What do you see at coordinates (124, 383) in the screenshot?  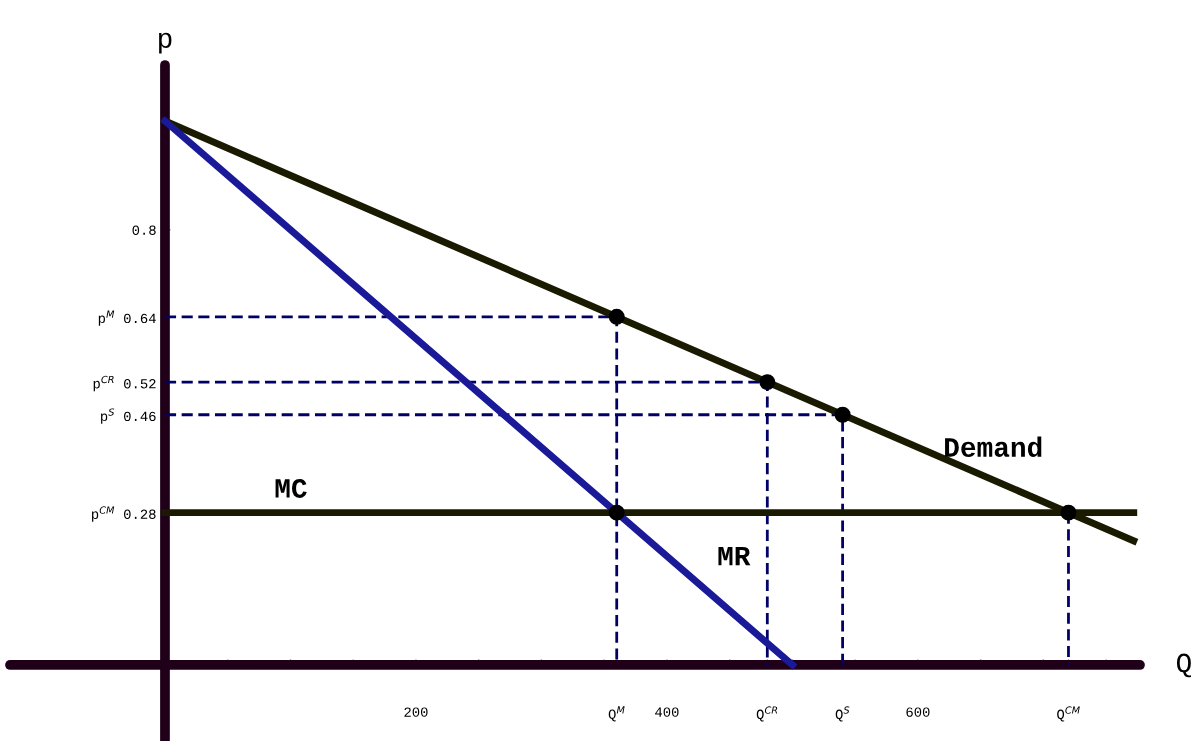 I see `y-tick-label: p$^{CR}$ 0.52` at bounding box center [124, 383].